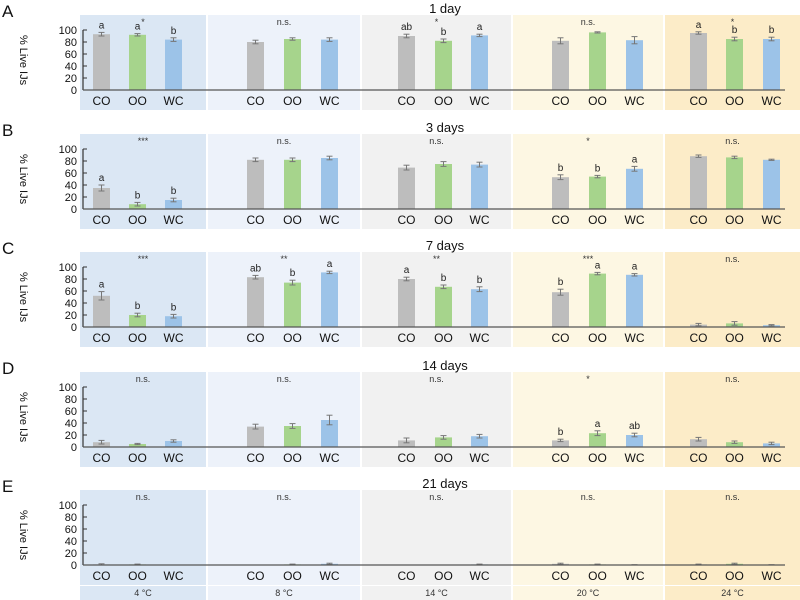 This screenshot has height=600, width=800. What do you see at coordinates (284, 593) in the screenshot?
I see `temperature-label: 8 °C` at bounding box center [284, 593].